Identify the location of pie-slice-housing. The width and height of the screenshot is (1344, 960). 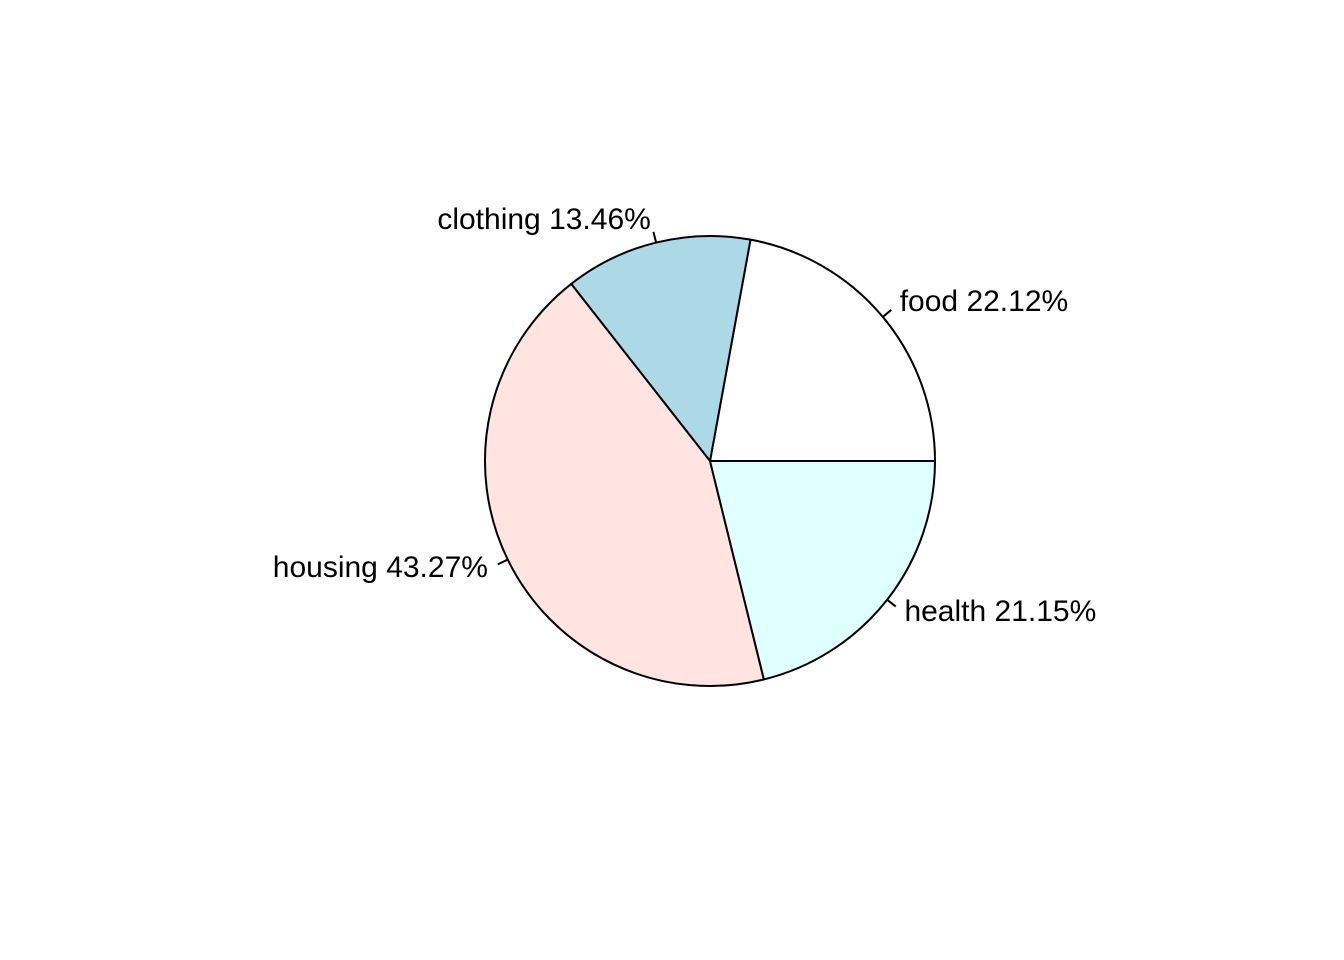
(624, 484).